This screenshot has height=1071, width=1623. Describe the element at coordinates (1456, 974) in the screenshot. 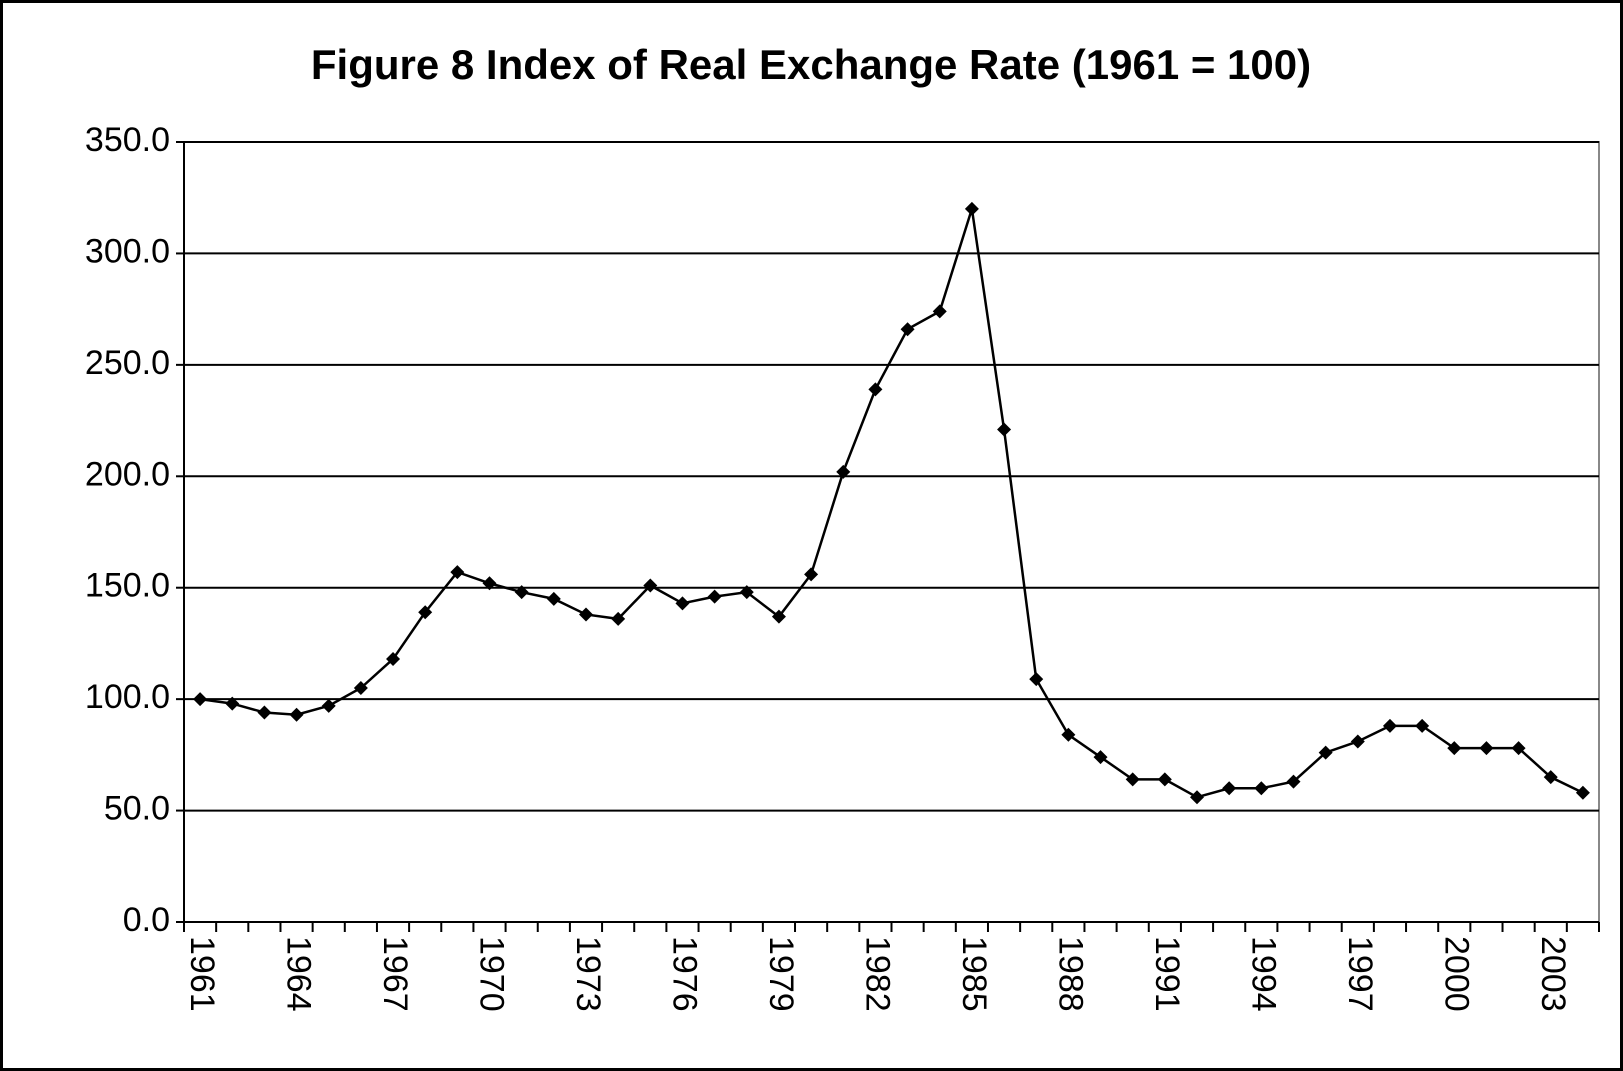

I see `x-tick-label: 2000` at that location.